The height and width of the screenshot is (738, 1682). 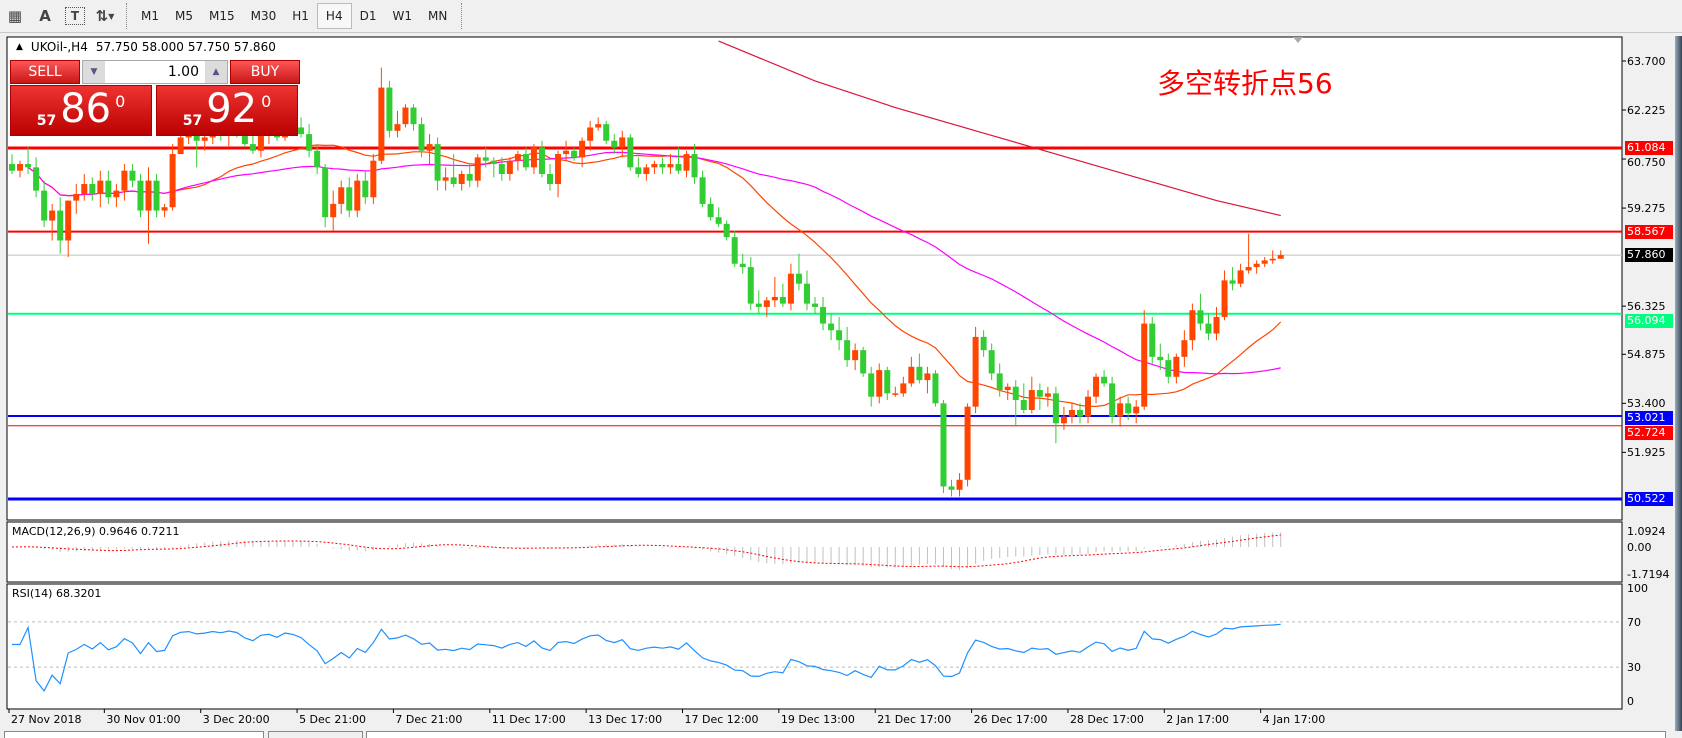 I want to click on horizontal-line-label: 53.021, so click(x=1649, y=418).